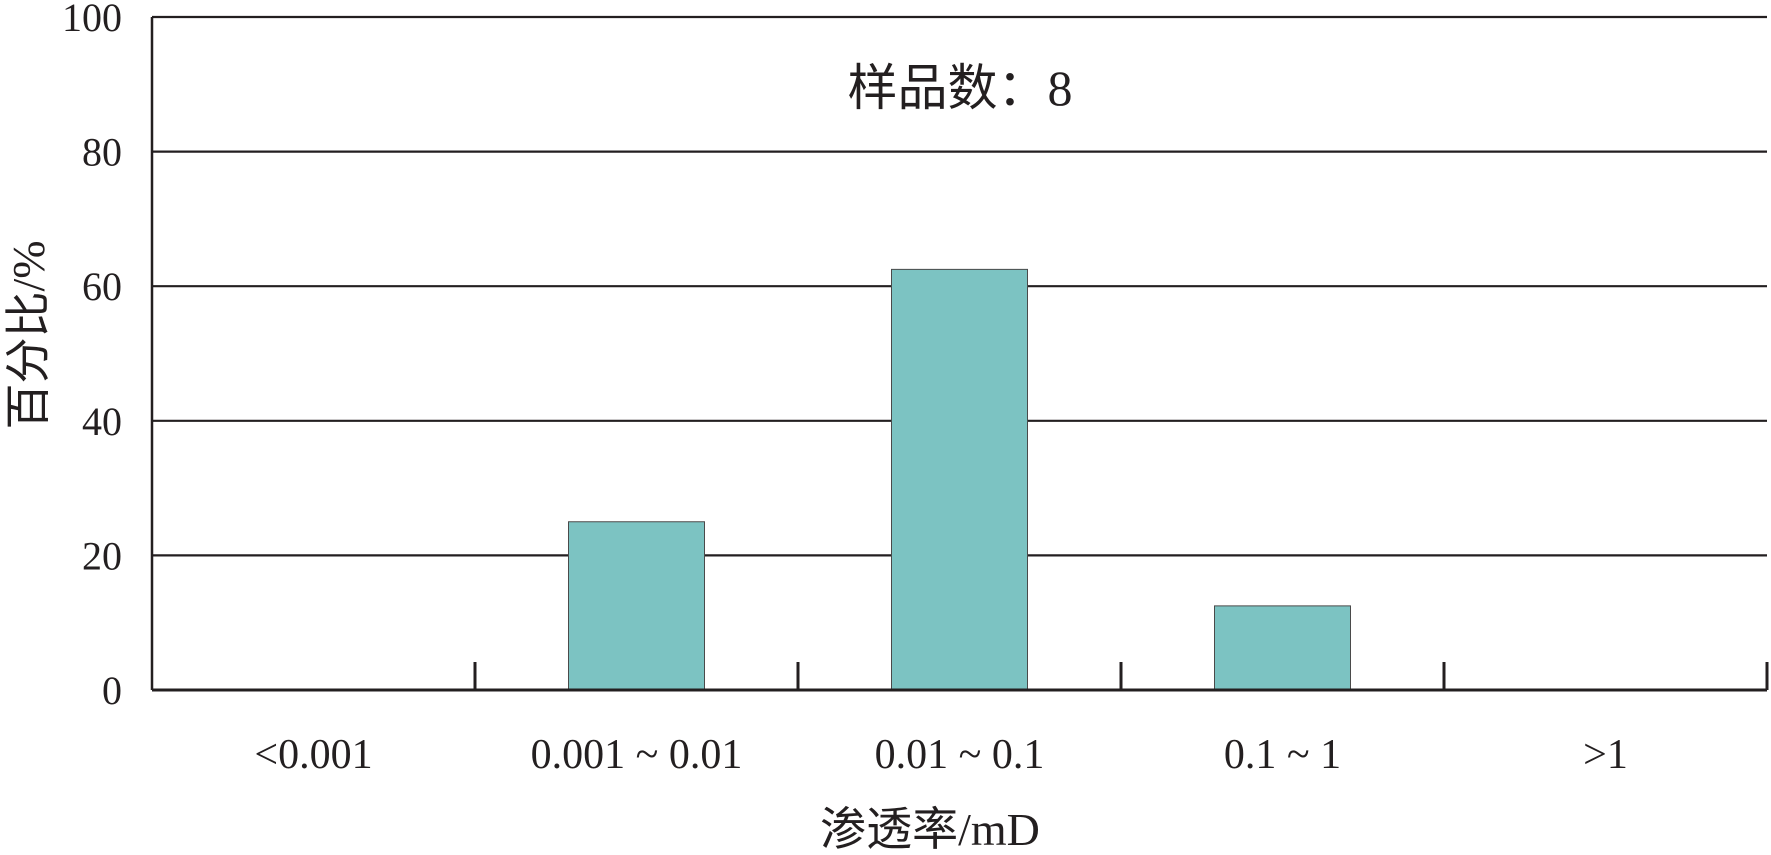  Describe the element at coordinates (102, 152) in the screenshot. I see `y-tick-label: 80` at that location.